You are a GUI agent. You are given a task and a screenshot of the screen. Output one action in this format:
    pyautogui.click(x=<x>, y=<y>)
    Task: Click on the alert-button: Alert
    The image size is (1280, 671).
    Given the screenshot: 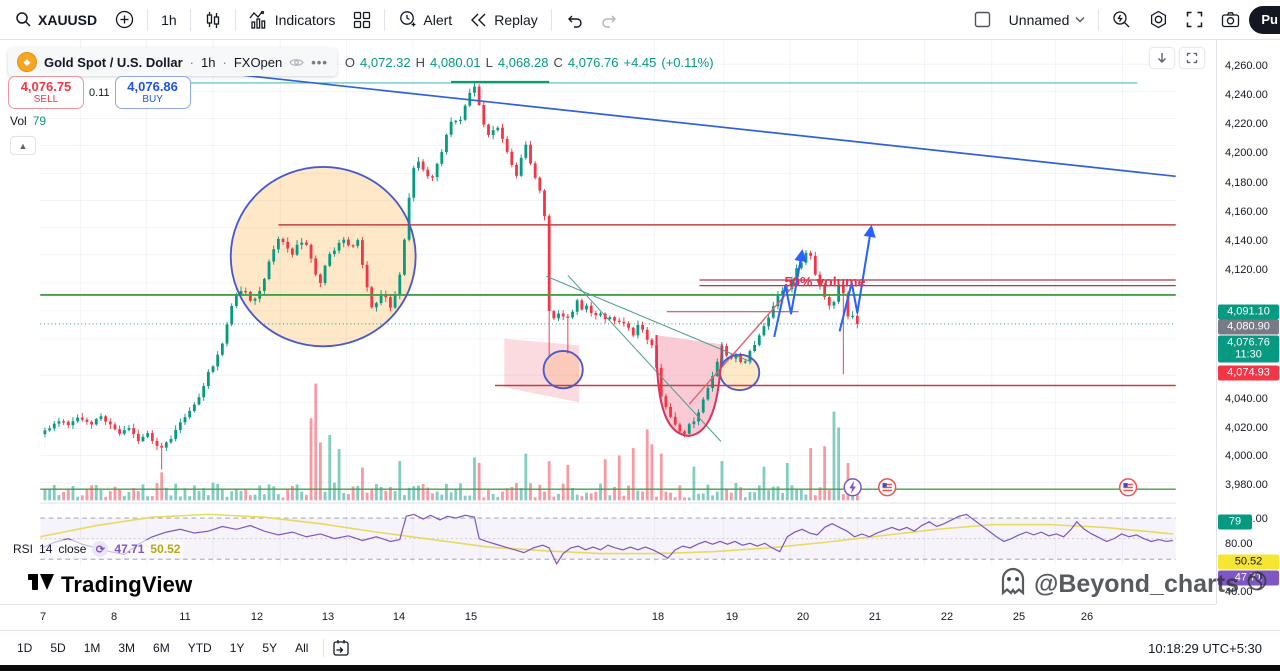 What is the action you would take?
    pyautogui.click(x=425, y=20)
    